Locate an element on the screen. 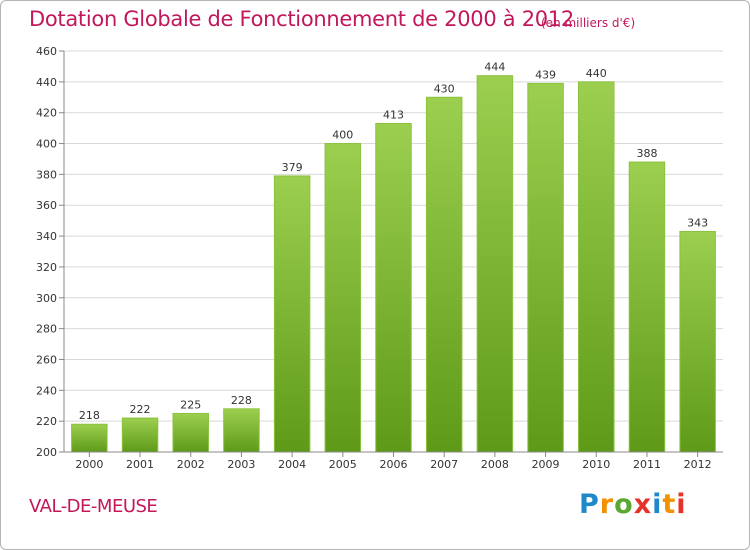 The height and width of the screenshot is (550, 750). x-tick-label-2012: 2012 is located at coordinates (698, 464).